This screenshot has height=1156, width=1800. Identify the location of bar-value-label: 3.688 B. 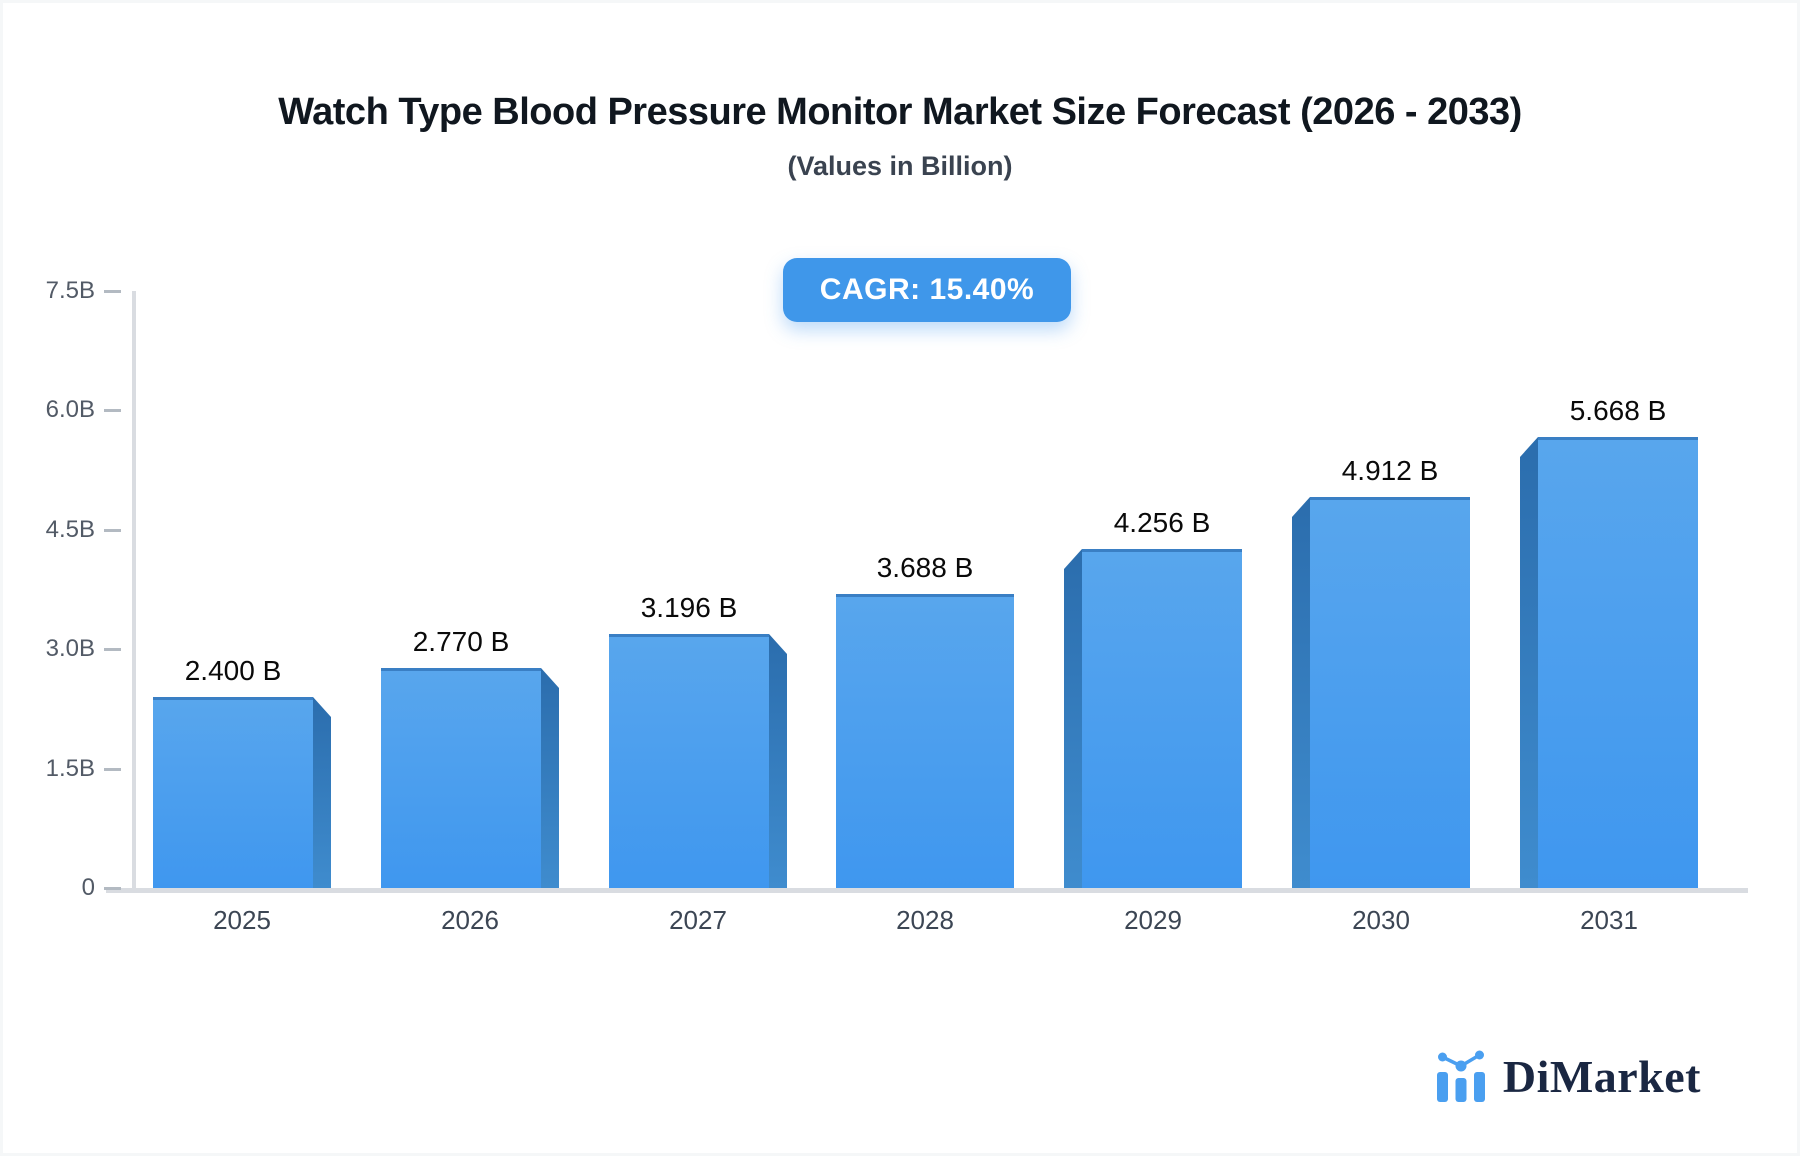
(925, 567).